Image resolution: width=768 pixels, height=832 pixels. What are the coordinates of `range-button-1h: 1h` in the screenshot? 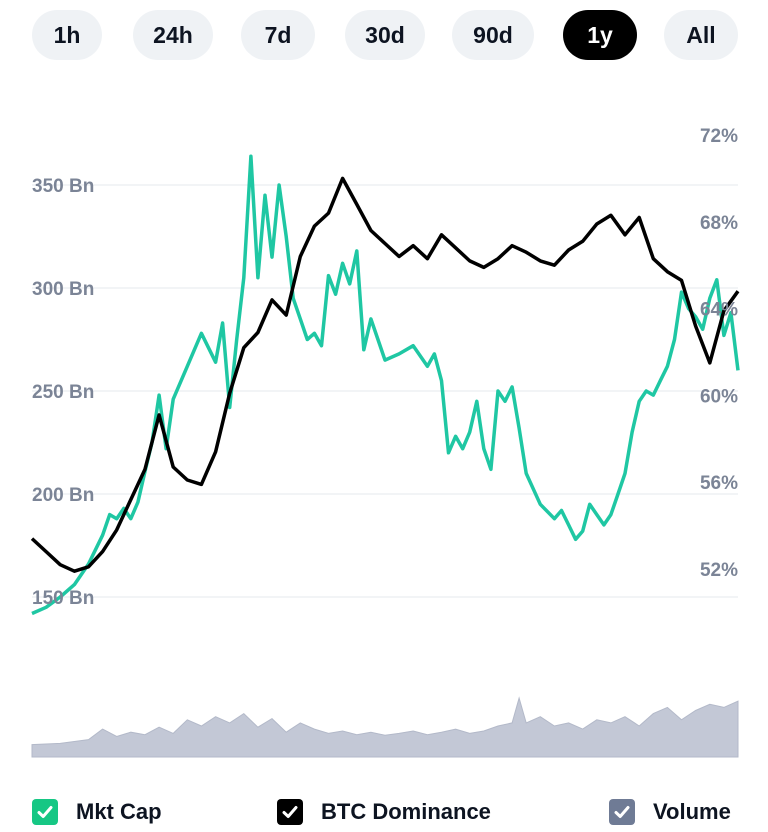 It's located at (67, 35).